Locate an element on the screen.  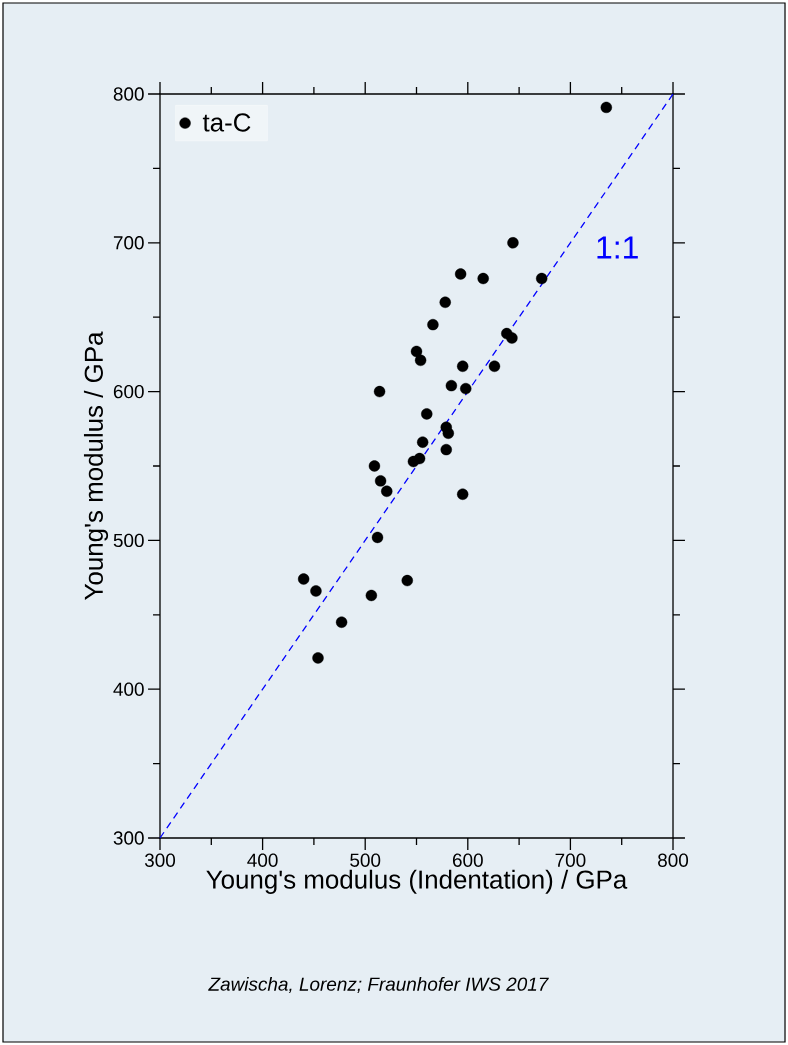
x-axis-title: Young's modulus (Indentation) / GPa is located at coordinates (417, 881).